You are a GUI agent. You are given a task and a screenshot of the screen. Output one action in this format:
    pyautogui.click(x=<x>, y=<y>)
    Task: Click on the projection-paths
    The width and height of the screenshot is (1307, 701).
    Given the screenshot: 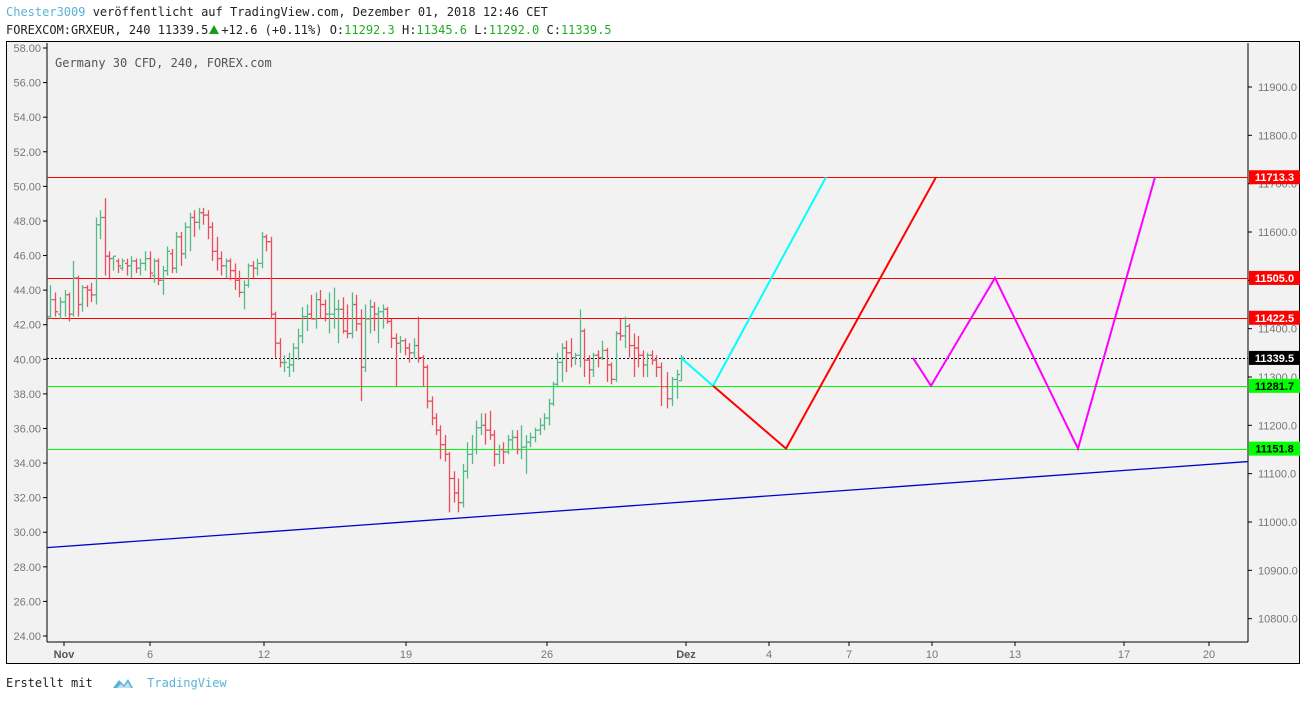 What is the action you would take?
    pyautogui.click(x=918, y=314)
    